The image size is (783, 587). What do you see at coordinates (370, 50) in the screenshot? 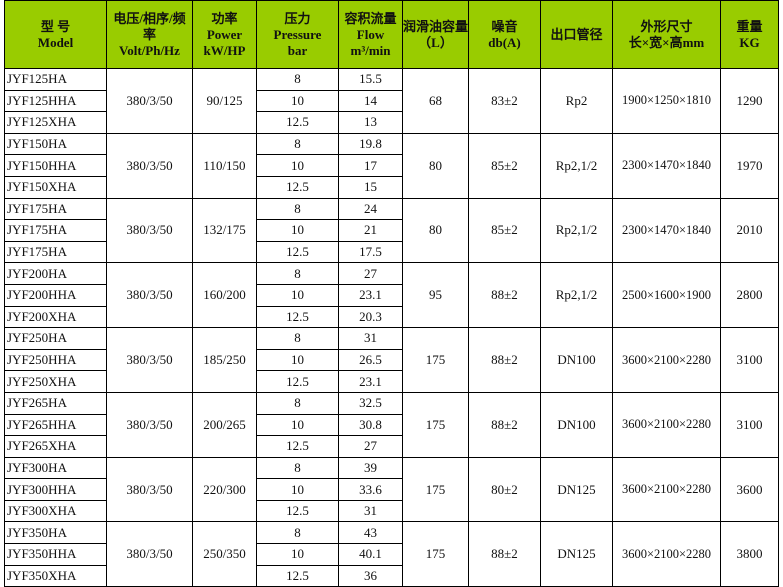
I see `header-line: m³/min` at bounding box center [370, 50].